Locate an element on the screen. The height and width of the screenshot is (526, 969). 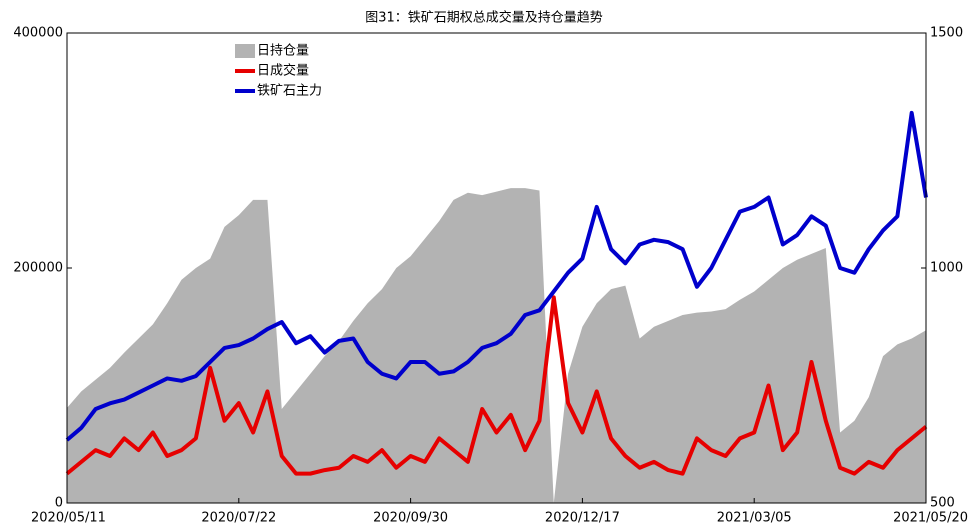
y-tick-label: 200000 is located at coordinates (38, 268).